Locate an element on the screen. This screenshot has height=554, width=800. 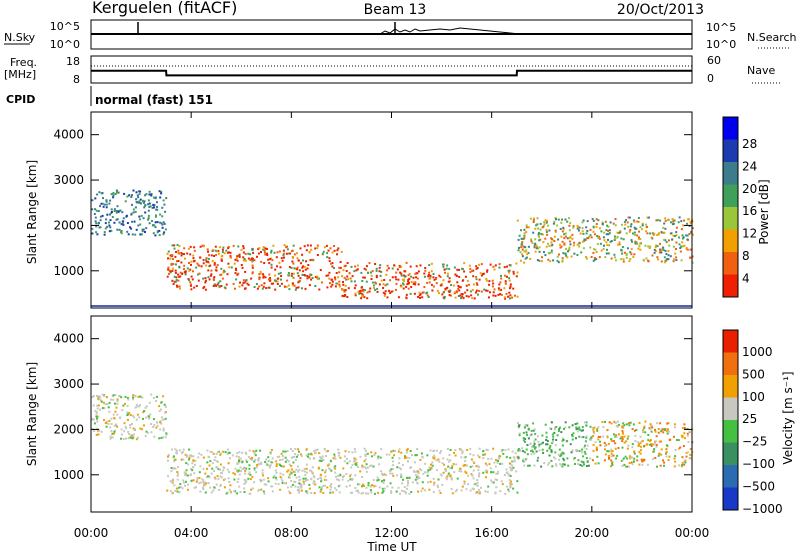
colorbar-tick-label: −100 is located at coordinates (758, 464).